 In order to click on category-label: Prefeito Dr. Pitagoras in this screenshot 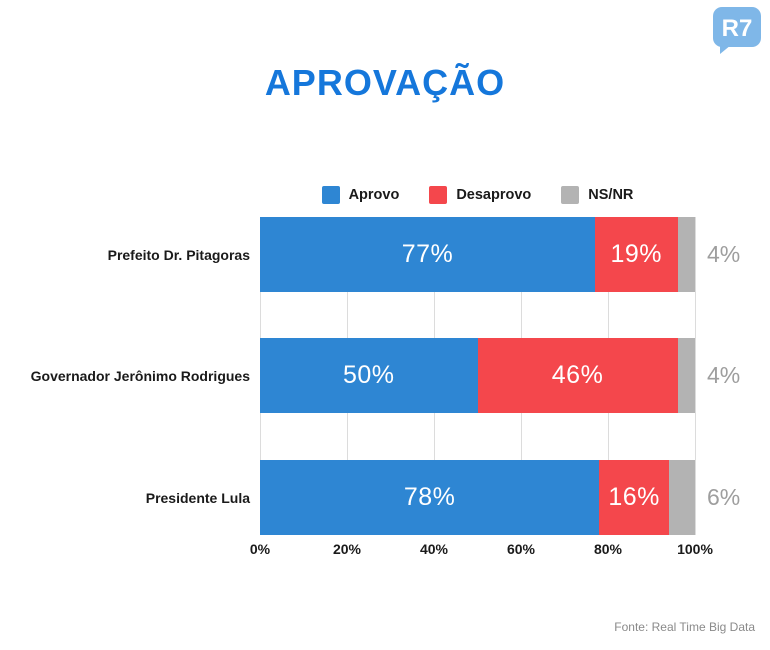, I will do `click(178, 254)`.